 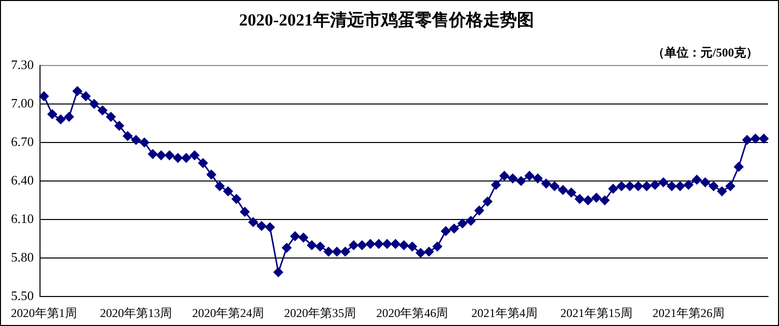 What do you see at coordinates (228, 313) in the screenshot?
I see `x-tick-label: 2020年第24周` at bounding box center [228, 313].